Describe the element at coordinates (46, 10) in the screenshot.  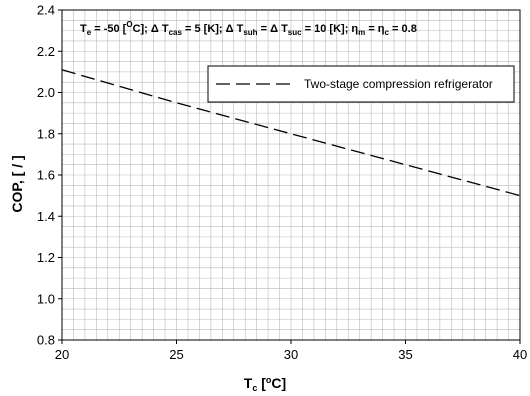
I see `y-tick-label: 2.4` at that location.